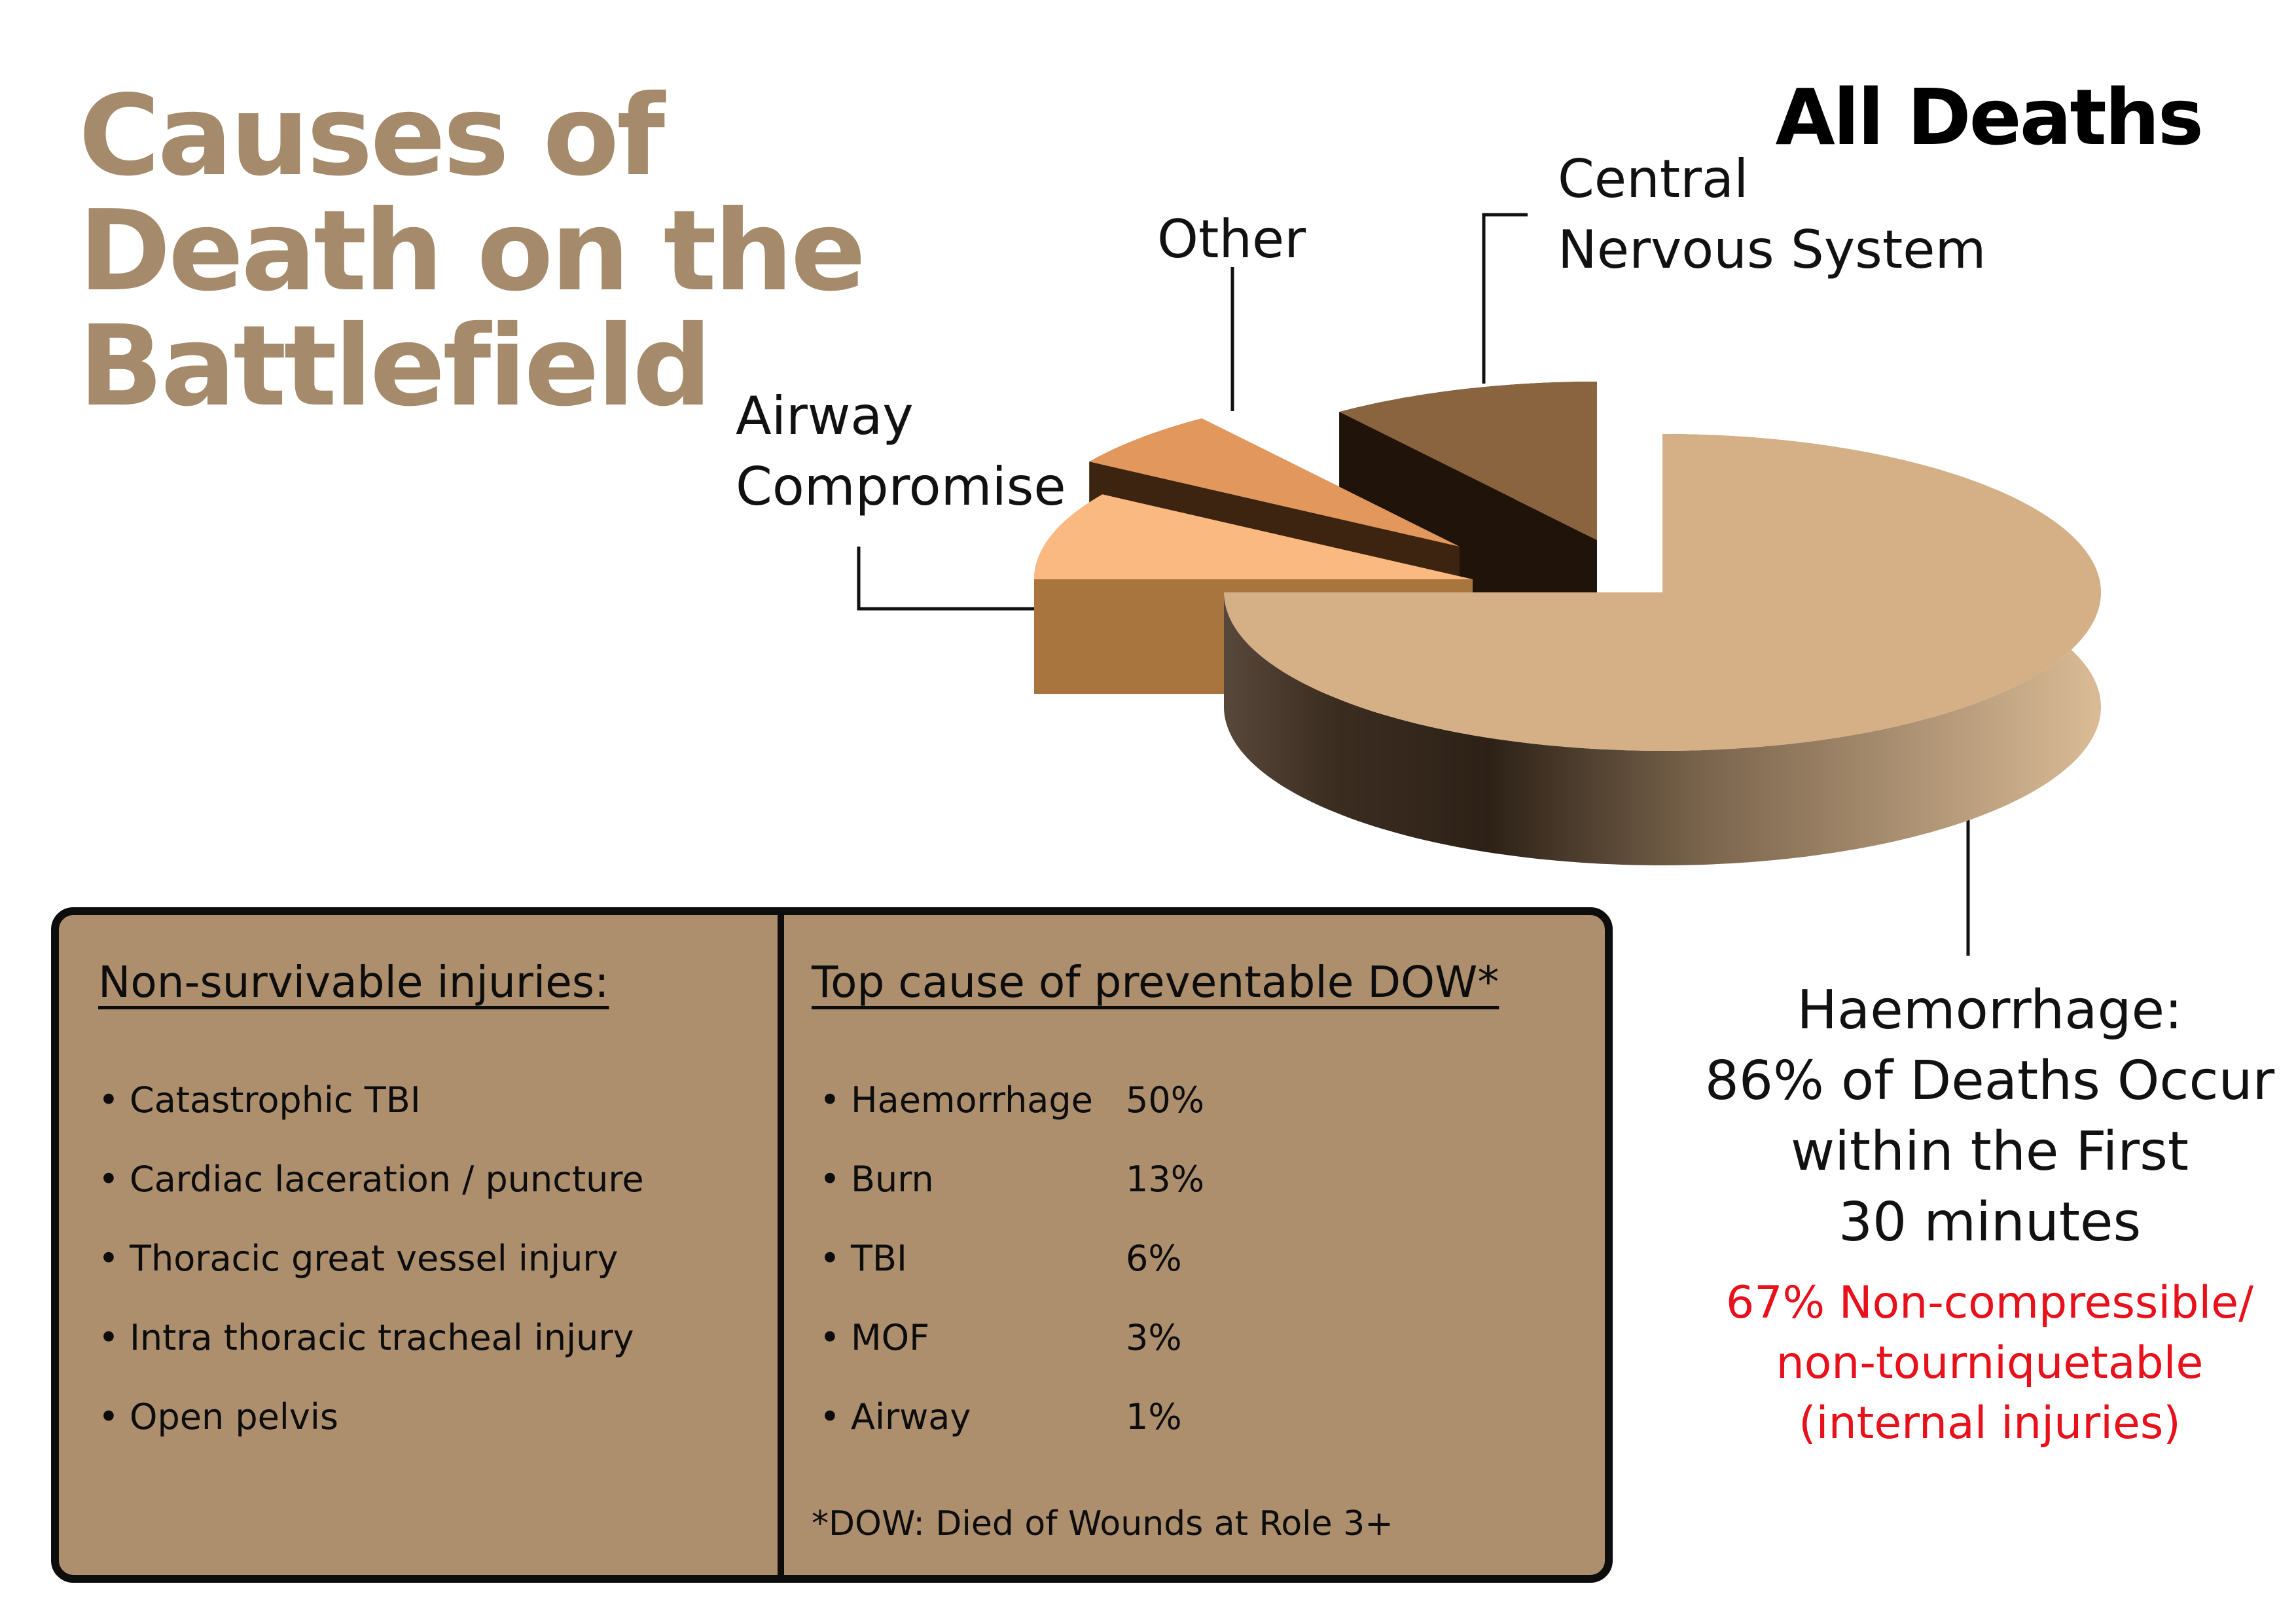 The height and width of the screenshot is (1624, 2296). What do you see at coordinates (1155, 982) in the screenshot?
I see `preventable-dow-heading: Top cause of preventable DOW*` at bounding box center [1155, 982].